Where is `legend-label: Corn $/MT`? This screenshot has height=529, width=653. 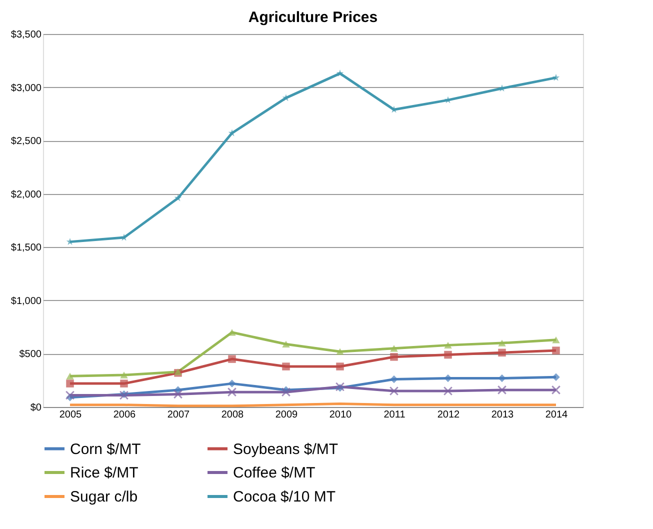 legend-label: Corn $/MT is located at coordinates (105, 449).